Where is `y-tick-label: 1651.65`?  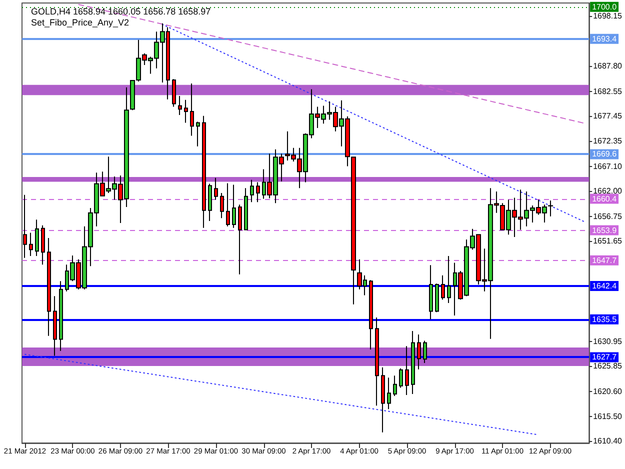
y-tick-label: 1651.65 is located at coordinates (608, 241).